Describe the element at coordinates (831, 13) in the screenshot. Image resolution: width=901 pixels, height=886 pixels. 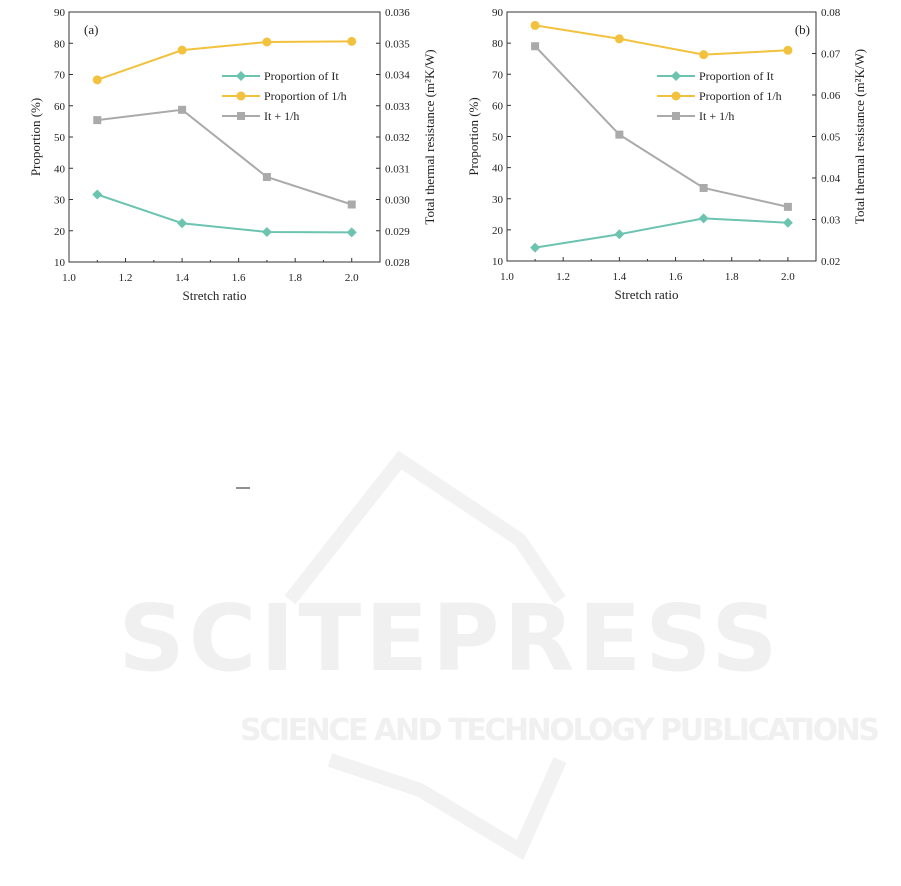
I see `y-right-tick-label: 0.08` at that location.